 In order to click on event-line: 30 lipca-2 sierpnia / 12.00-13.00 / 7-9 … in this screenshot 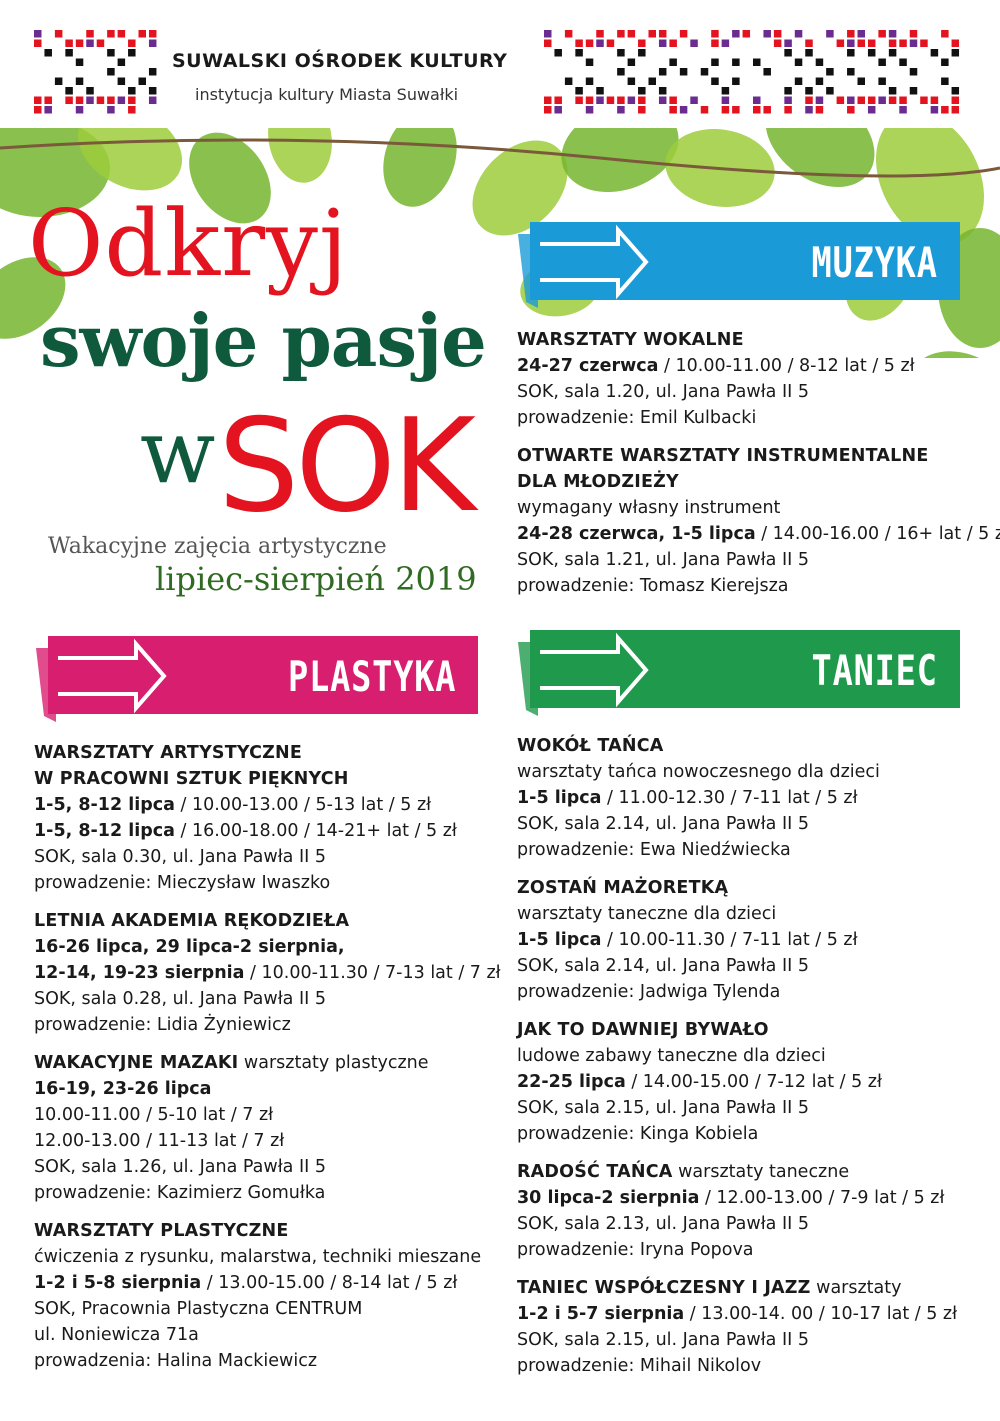, I will do `click(737, 1198)`.